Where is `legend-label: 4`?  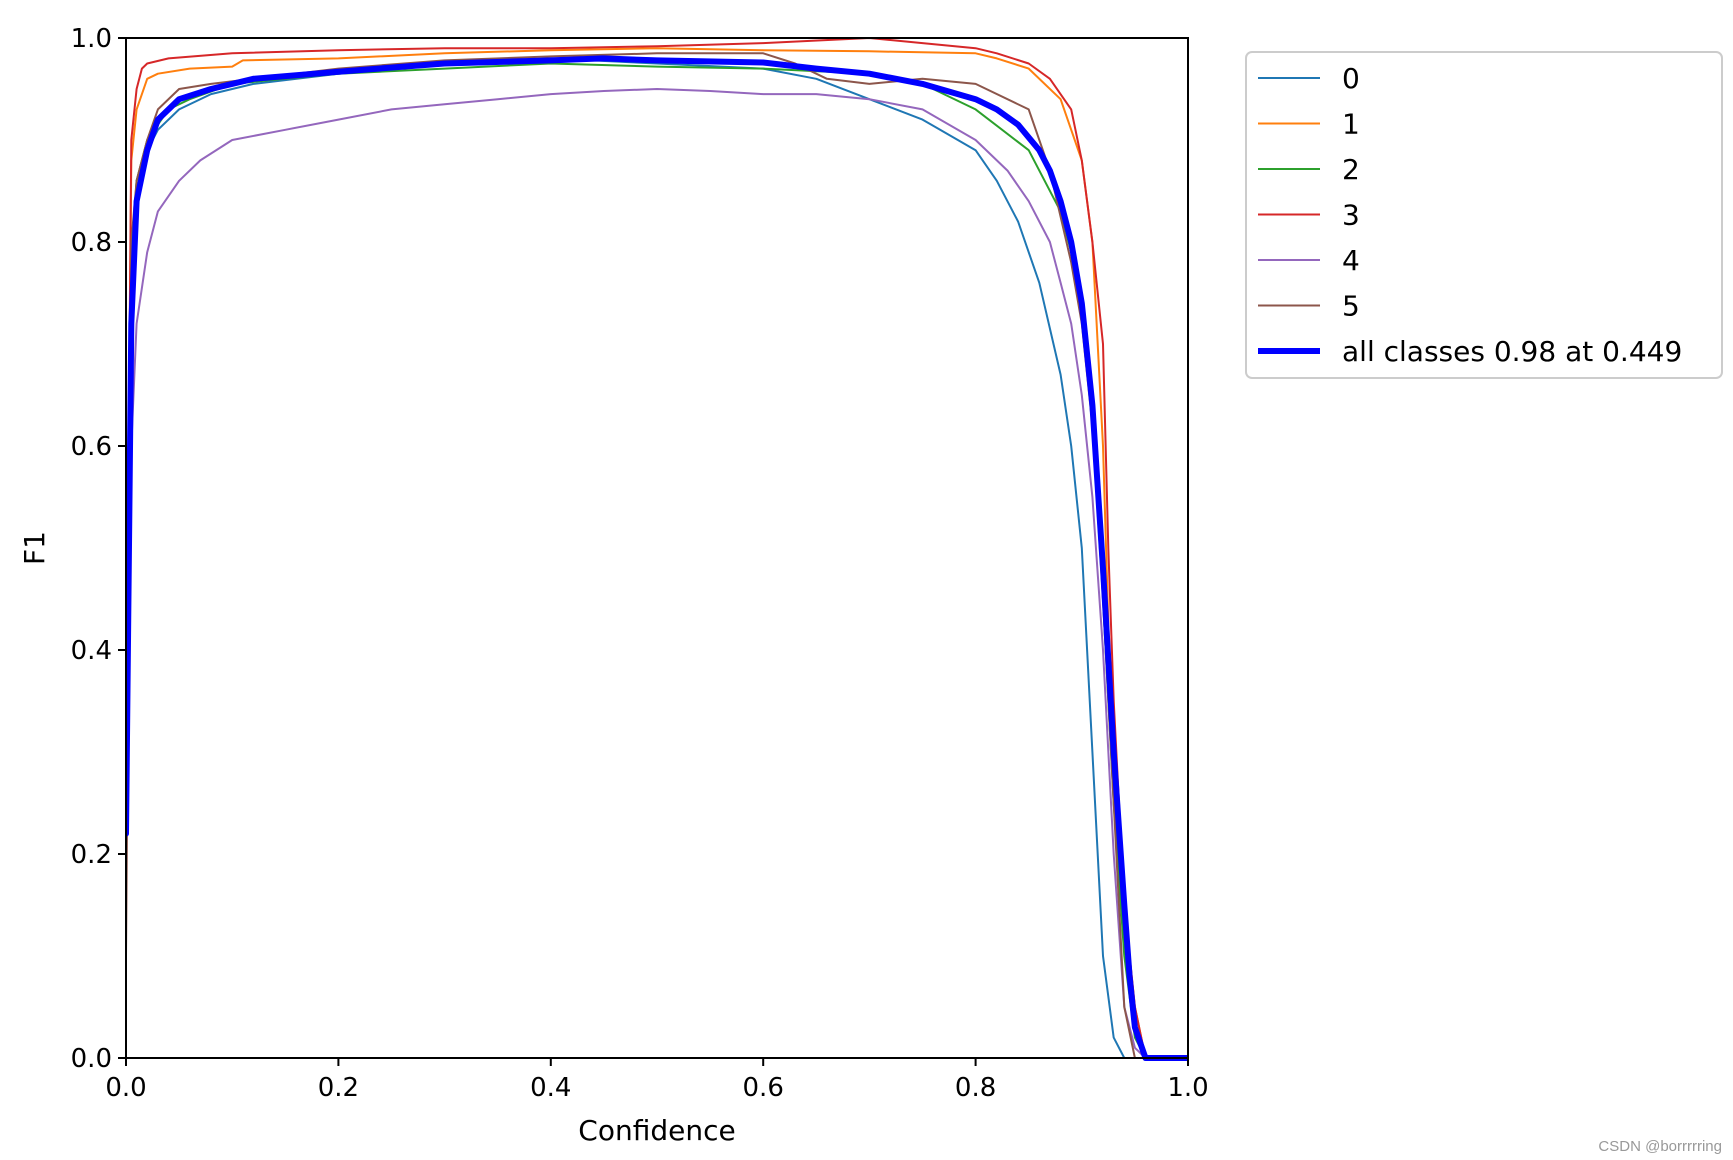 legend-label: 4 is located at coordinates (1351, 260).